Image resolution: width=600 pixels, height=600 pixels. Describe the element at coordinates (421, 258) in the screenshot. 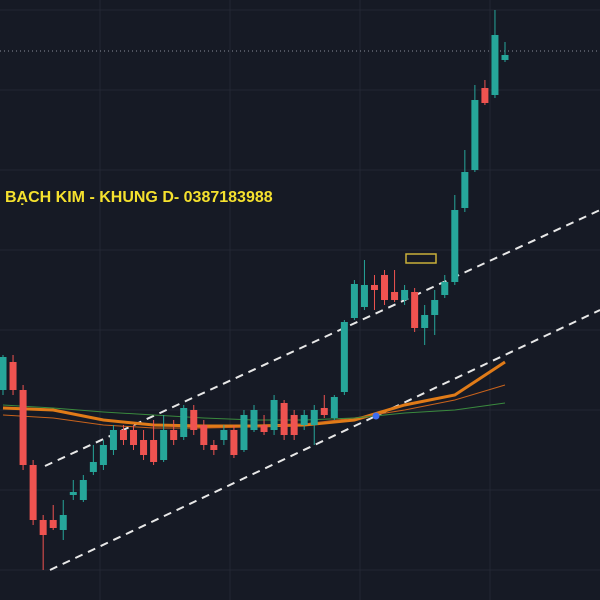

I see `highlight-box` at that location.